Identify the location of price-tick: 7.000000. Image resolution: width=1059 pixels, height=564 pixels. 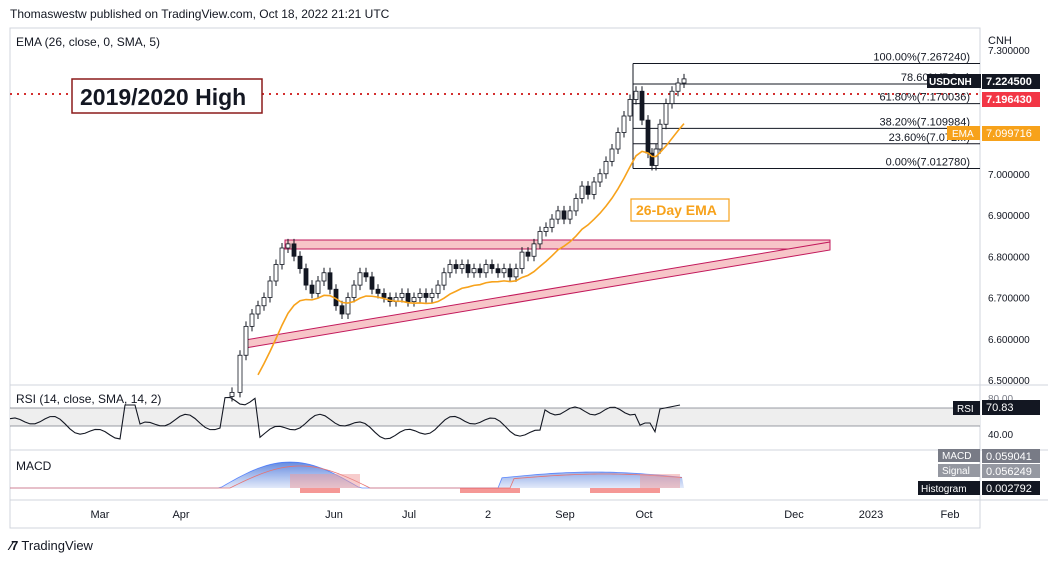
(1009, 175).